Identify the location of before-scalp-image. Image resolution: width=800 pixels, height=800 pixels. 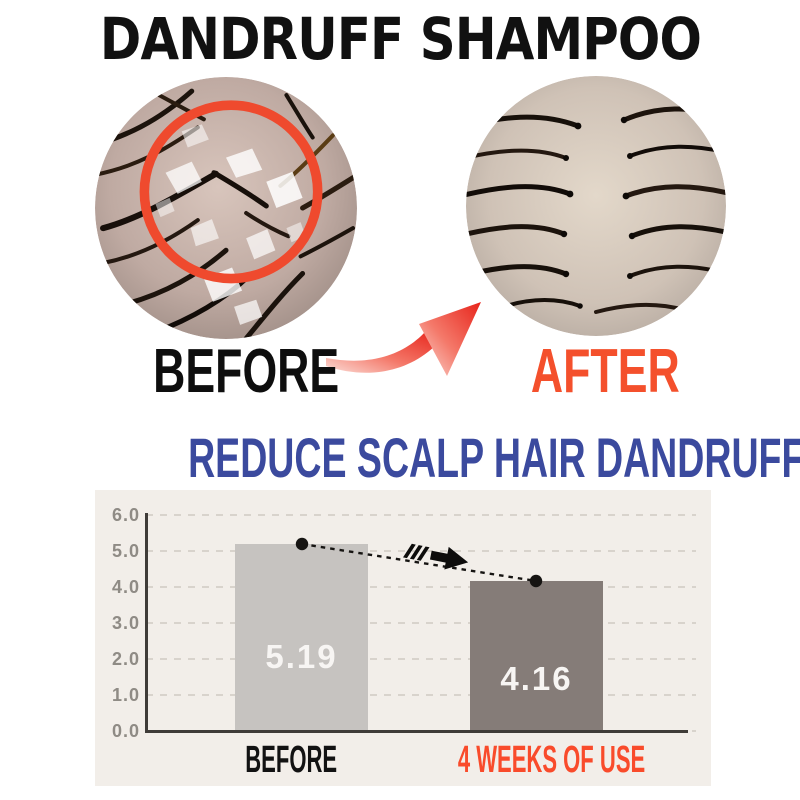
(226, 208).